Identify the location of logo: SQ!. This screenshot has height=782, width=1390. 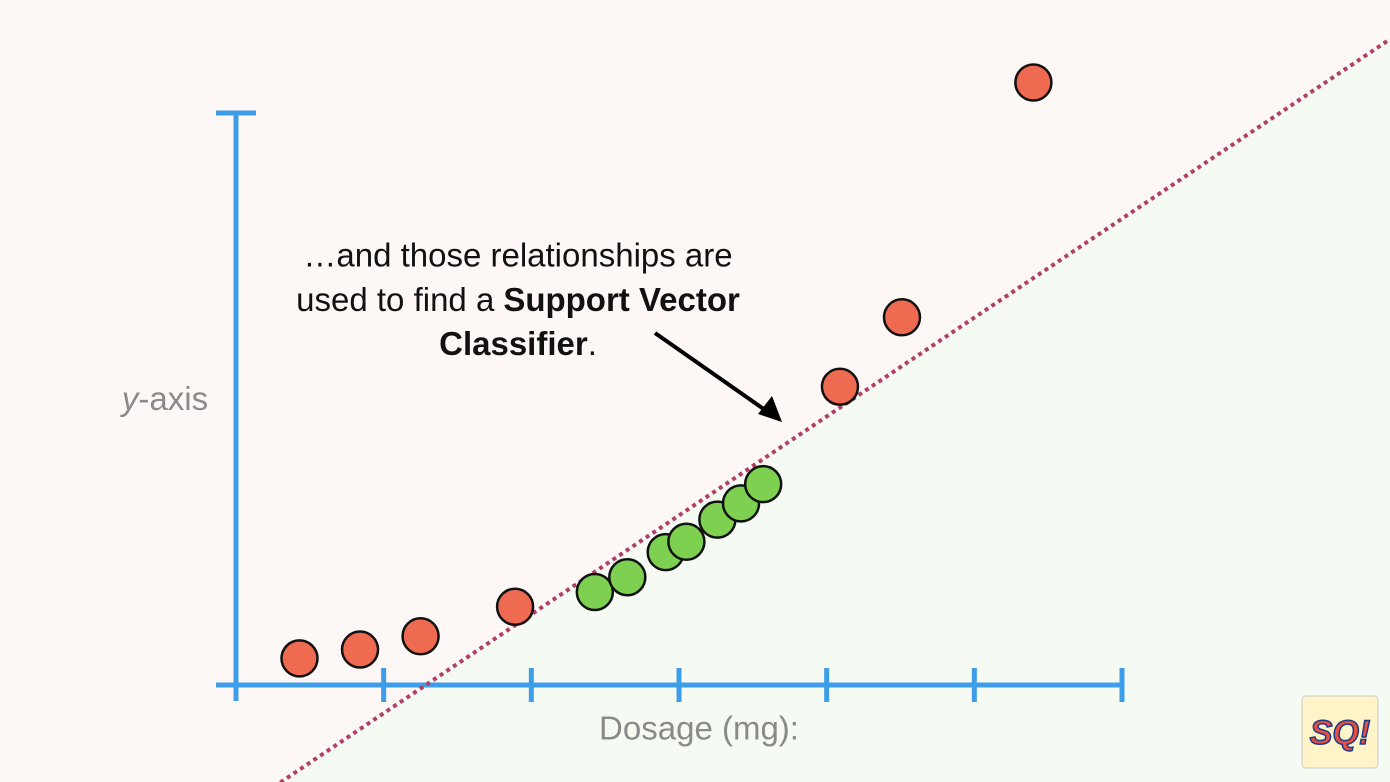
(1340, 732).